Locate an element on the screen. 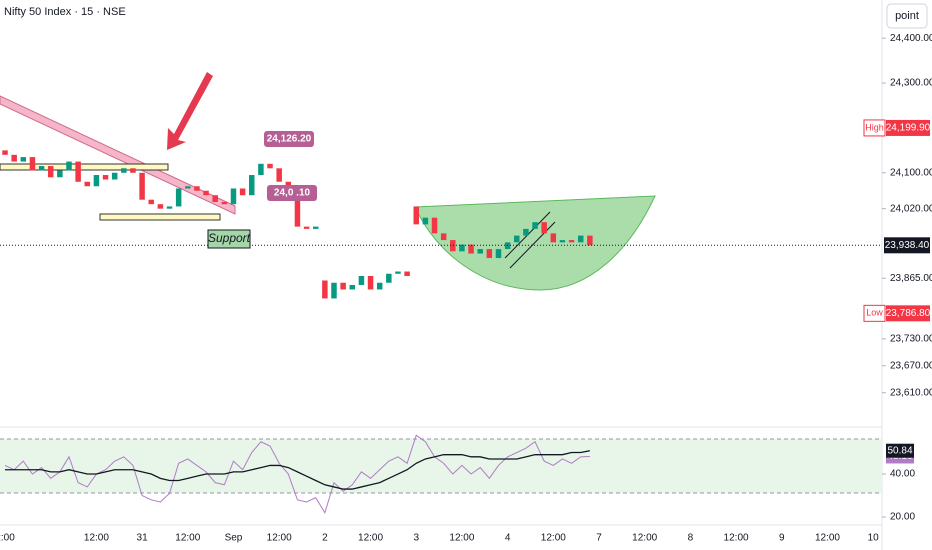  x-tick-label: 31 is located at coordinates (143, 538).